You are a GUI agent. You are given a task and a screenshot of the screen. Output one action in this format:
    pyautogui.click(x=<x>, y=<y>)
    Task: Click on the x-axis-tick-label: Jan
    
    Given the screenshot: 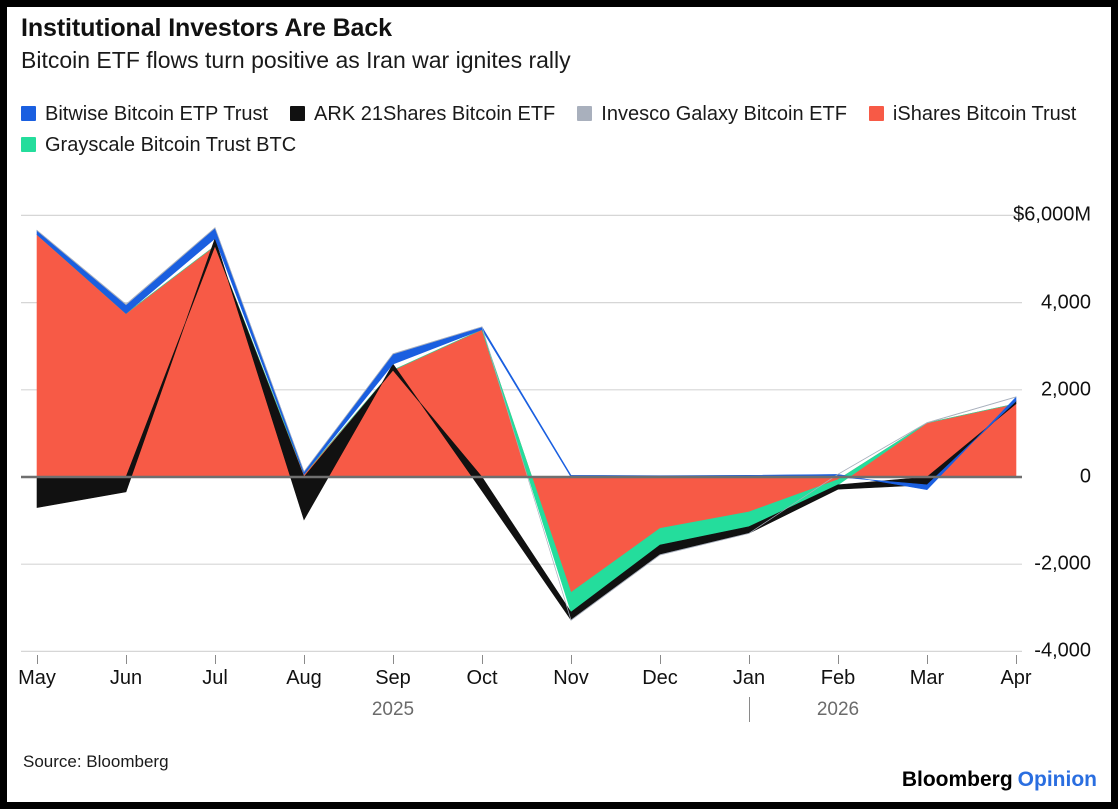 What is the action you would take?
    pyautogui.click(x=749, y=678)
    